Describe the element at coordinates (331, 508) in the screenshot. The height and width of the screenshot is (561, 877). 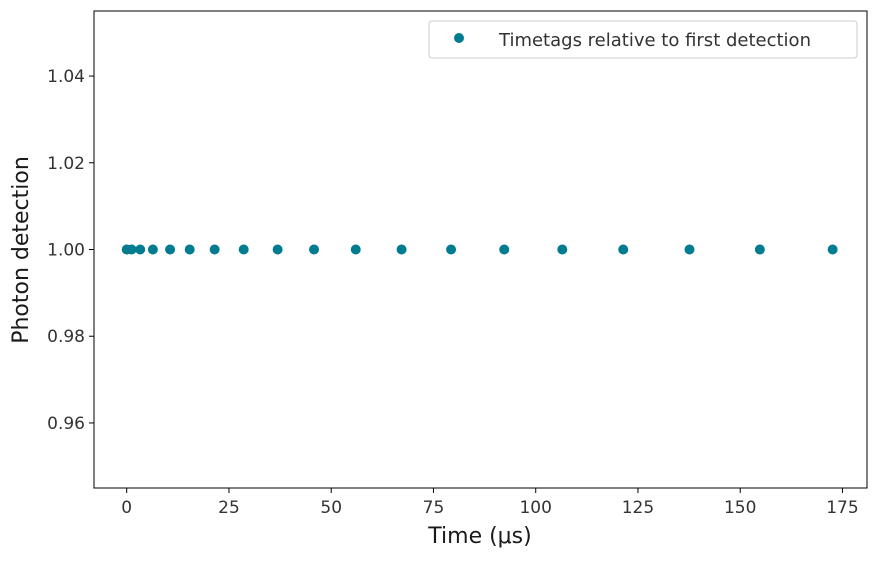
I see `x-tick-label: 50` at that location.